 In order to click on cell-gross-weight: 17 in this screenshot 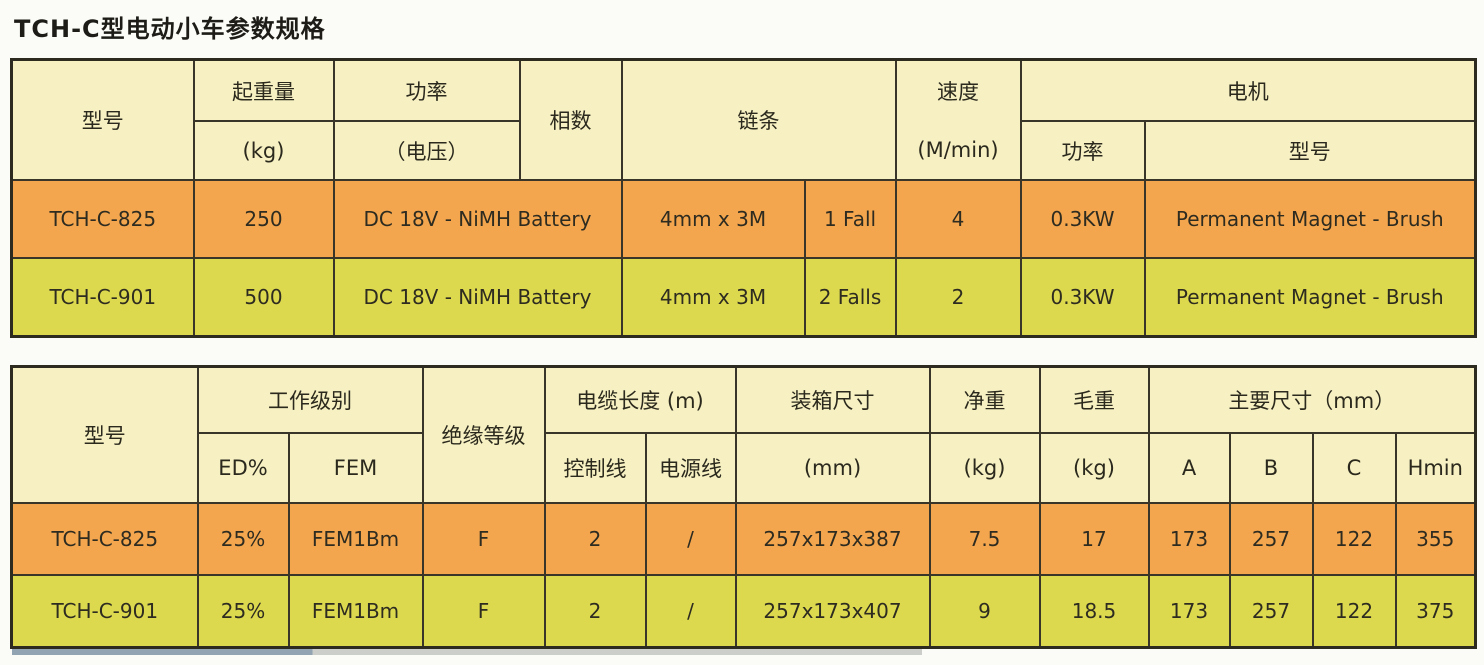, I will do `click(1094, 539)`.